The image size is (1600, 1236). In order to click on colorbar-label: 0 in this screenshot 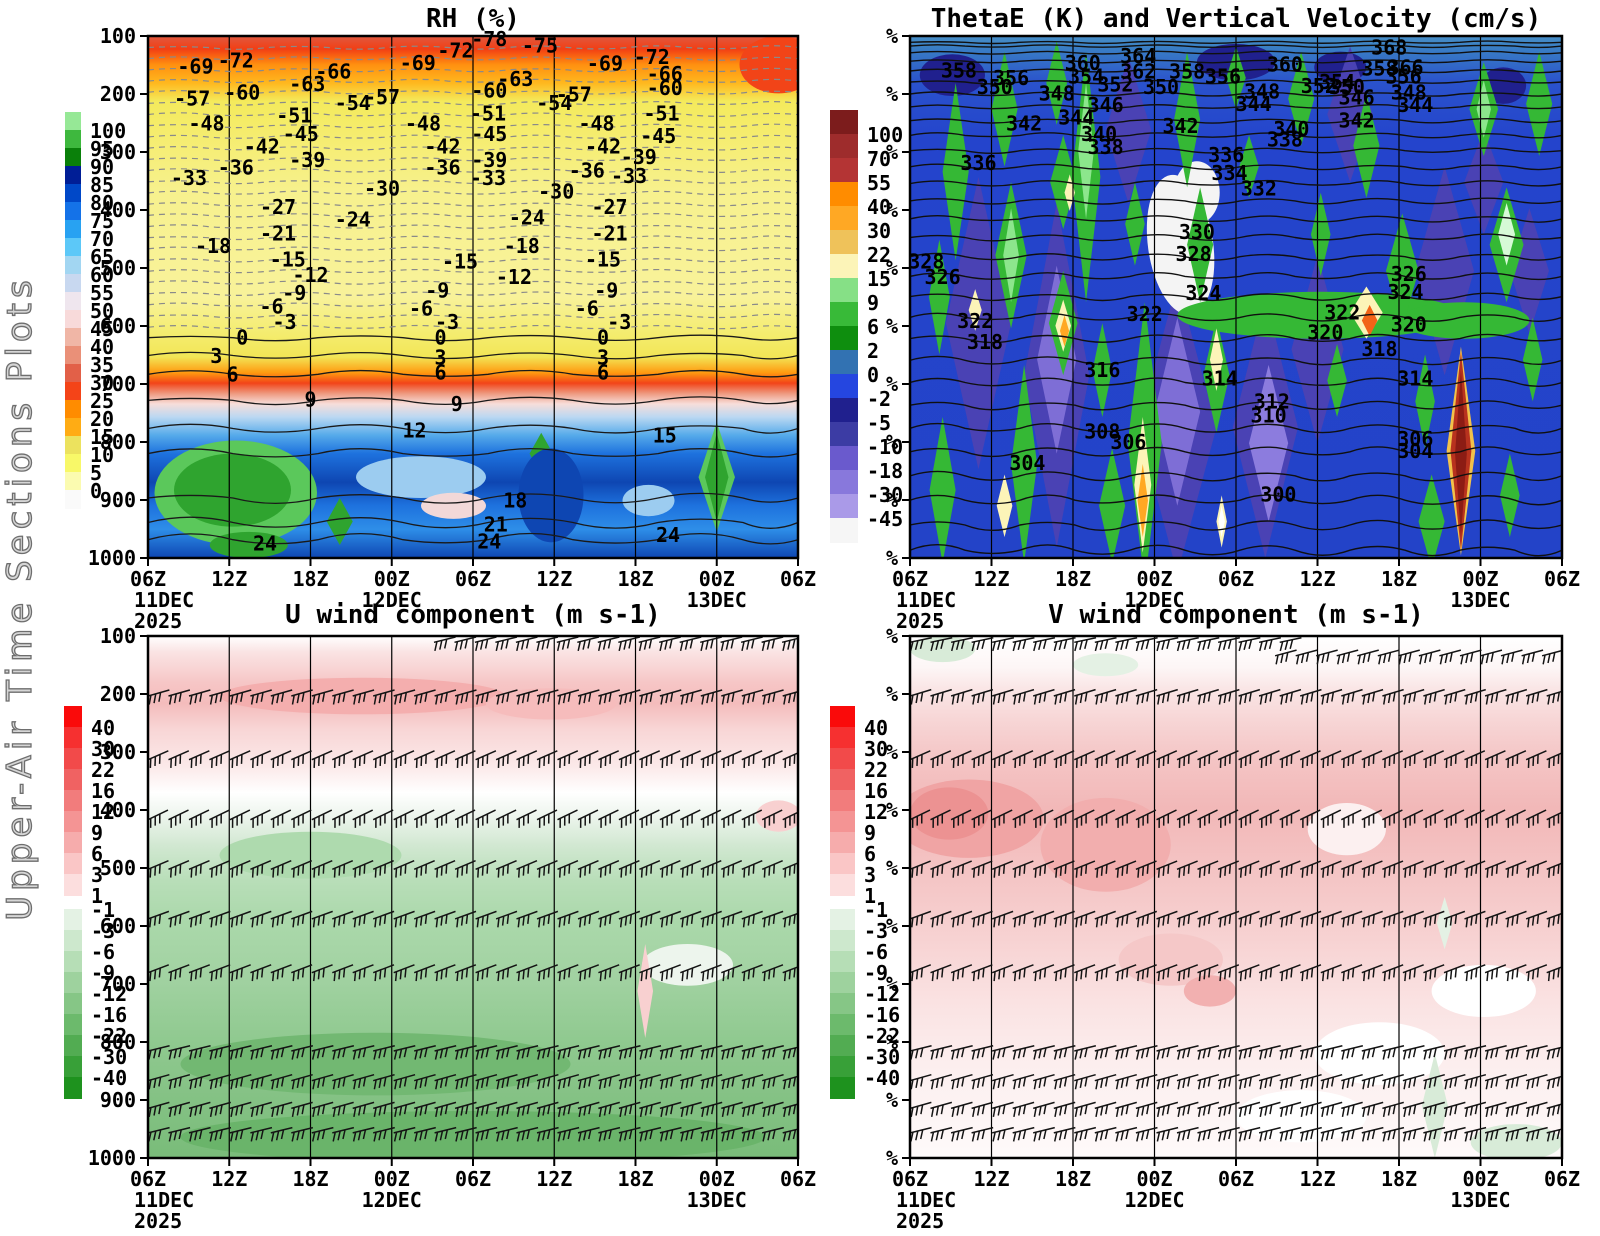, I will do `click(873, 375)`.